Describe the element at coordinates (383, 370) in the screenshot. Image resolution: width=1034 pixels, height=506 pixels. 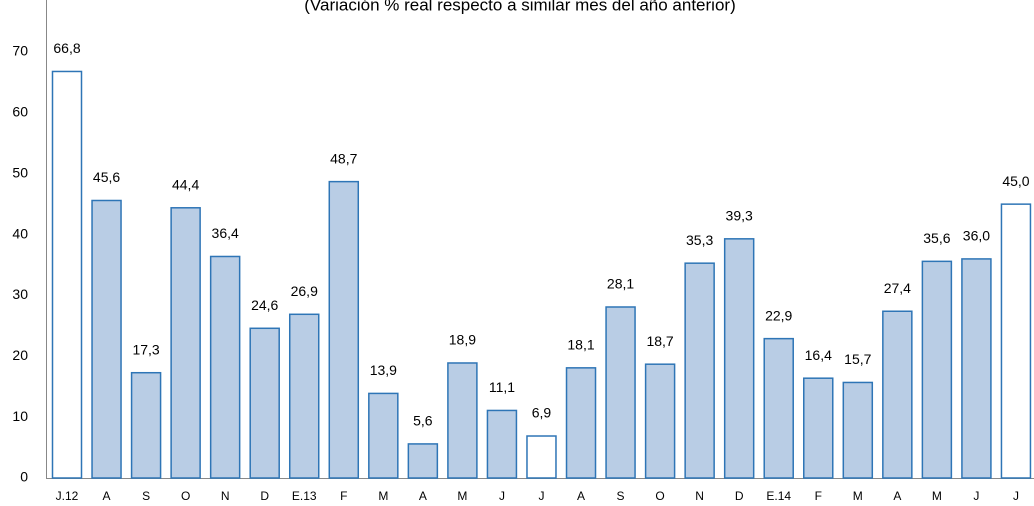
I see `value-label: 13,9` at that location.